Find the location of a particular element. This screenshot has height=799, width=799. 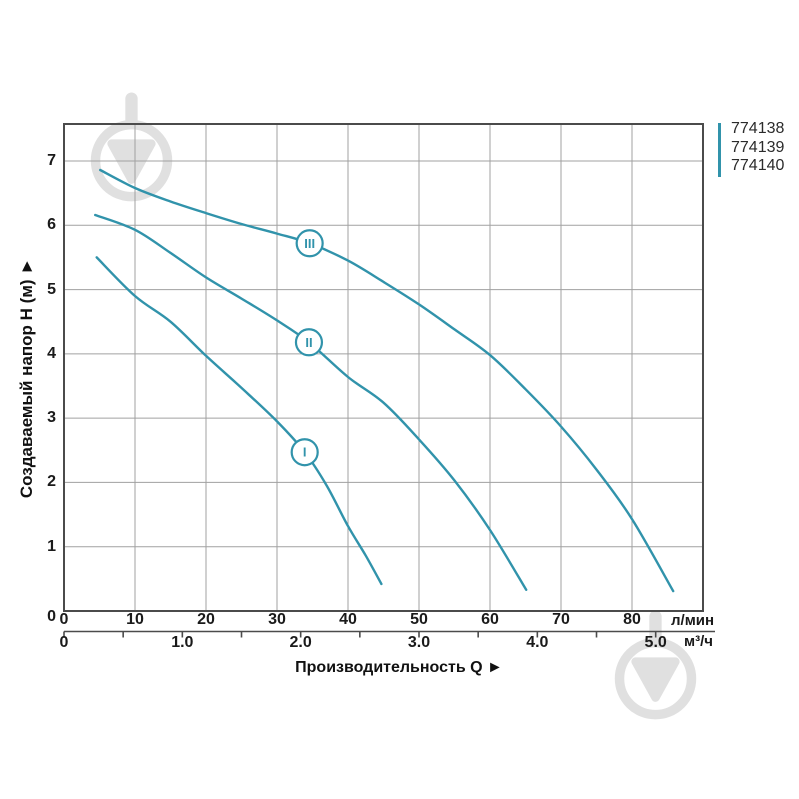

curve-label-circle-III is located at coordinates (309, 243).